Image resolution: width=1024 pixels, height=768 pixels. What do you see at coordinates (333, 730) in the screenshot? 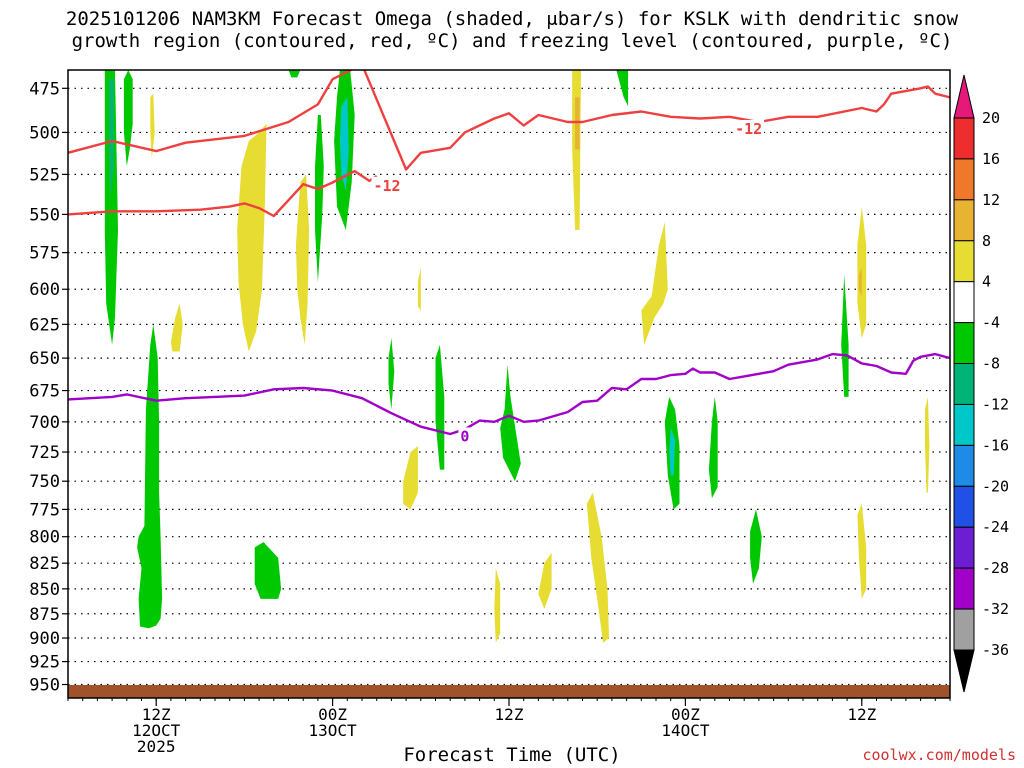
I see `x-tick-label: 13OCT` at bounding box center [333, 730].